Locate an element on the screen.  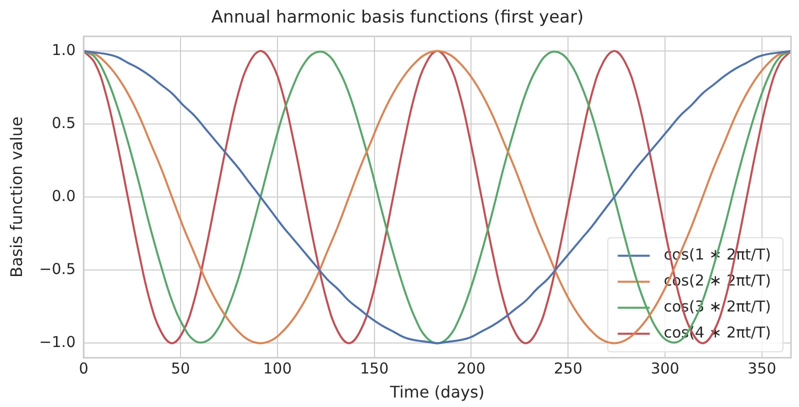
x-tick-label: 150 is located at coordinates (374, 369).